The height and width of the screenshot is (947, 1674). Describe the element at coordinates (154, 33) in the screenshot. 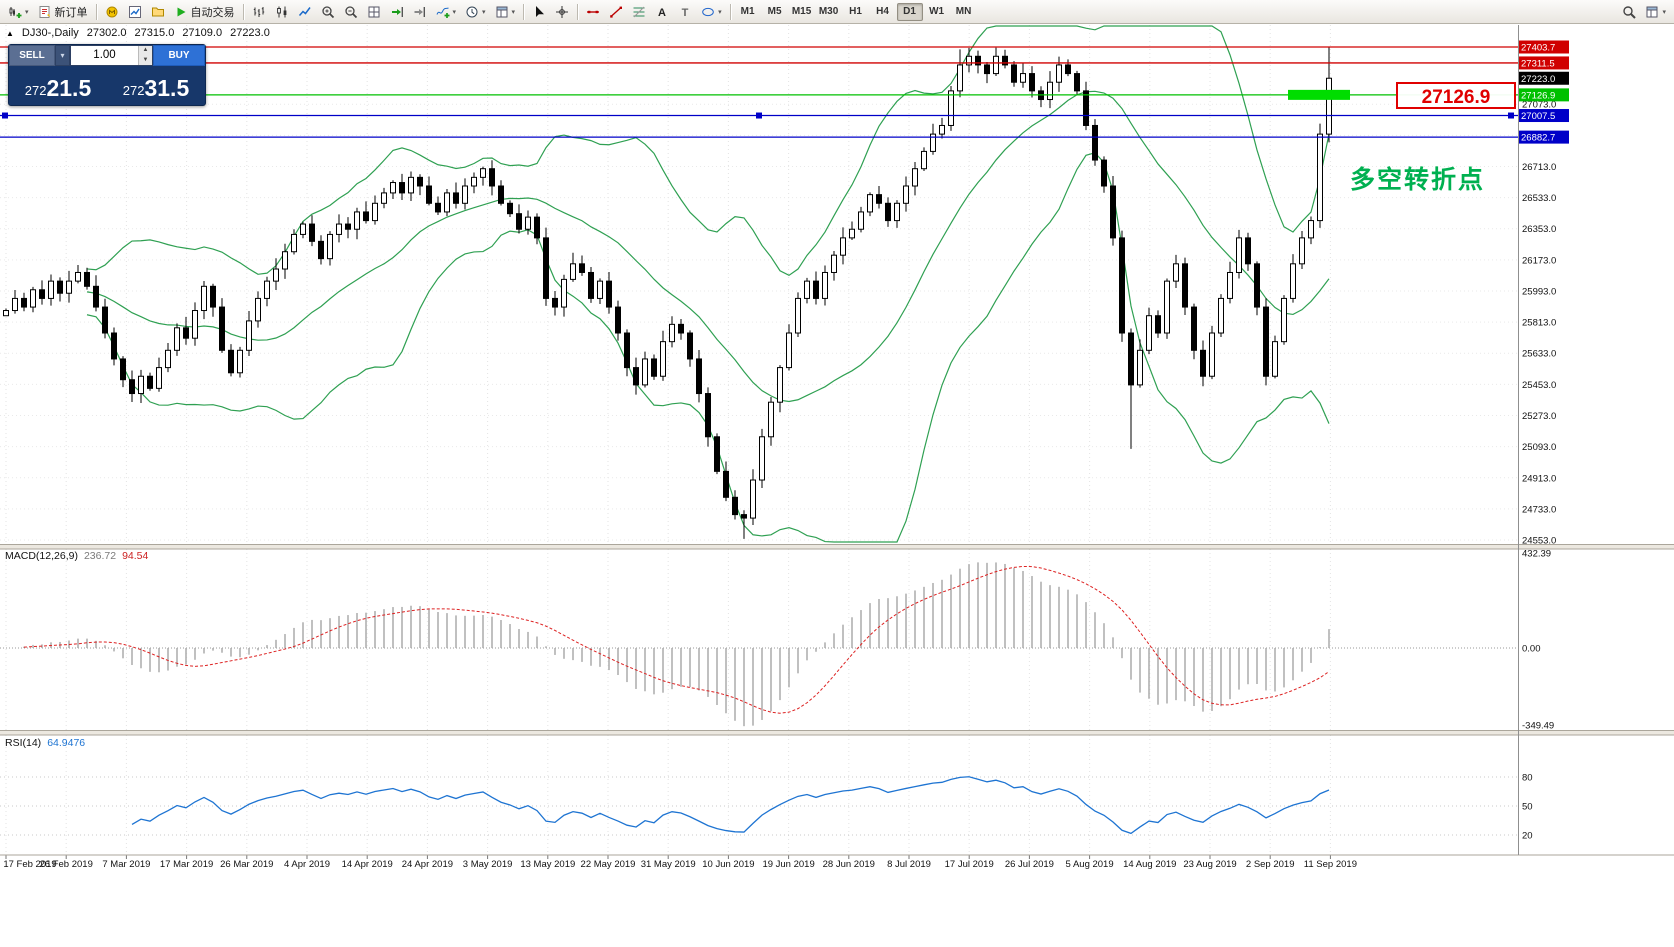

I see `ohlc-high: 27315.0` at that location.